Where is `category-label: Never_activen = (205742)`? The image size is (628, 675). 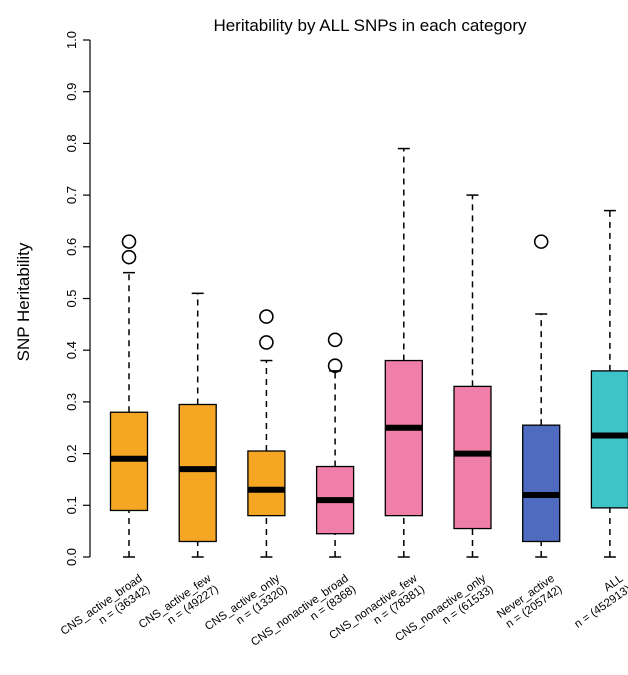
category-label: Never_activen = (205742) is located at coordinates (529, 602).